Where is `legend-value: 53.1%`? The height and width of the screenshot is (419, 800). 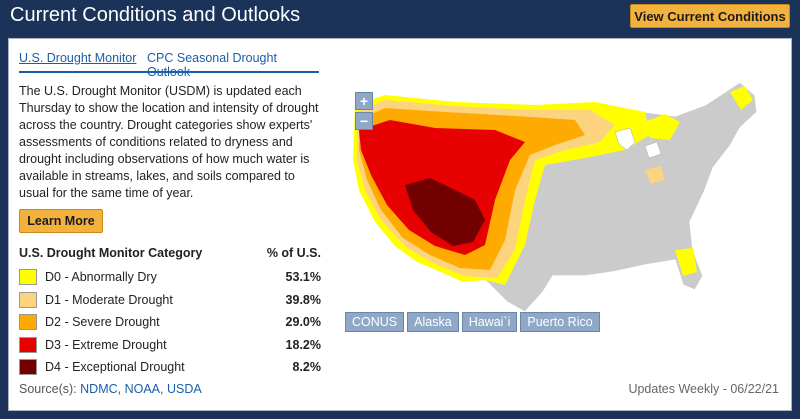
legend-value: 53.1% is located at coordinates (303, 277).